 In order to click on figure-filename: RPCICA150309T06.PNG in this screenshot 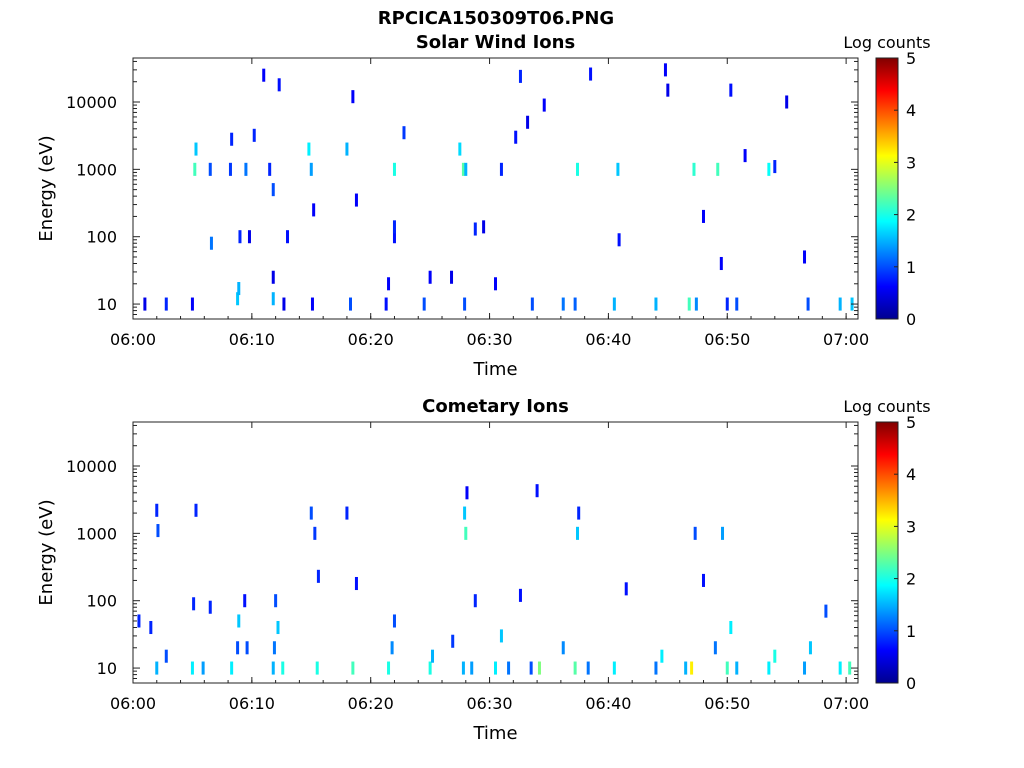, I will do `click(496, 18)`.